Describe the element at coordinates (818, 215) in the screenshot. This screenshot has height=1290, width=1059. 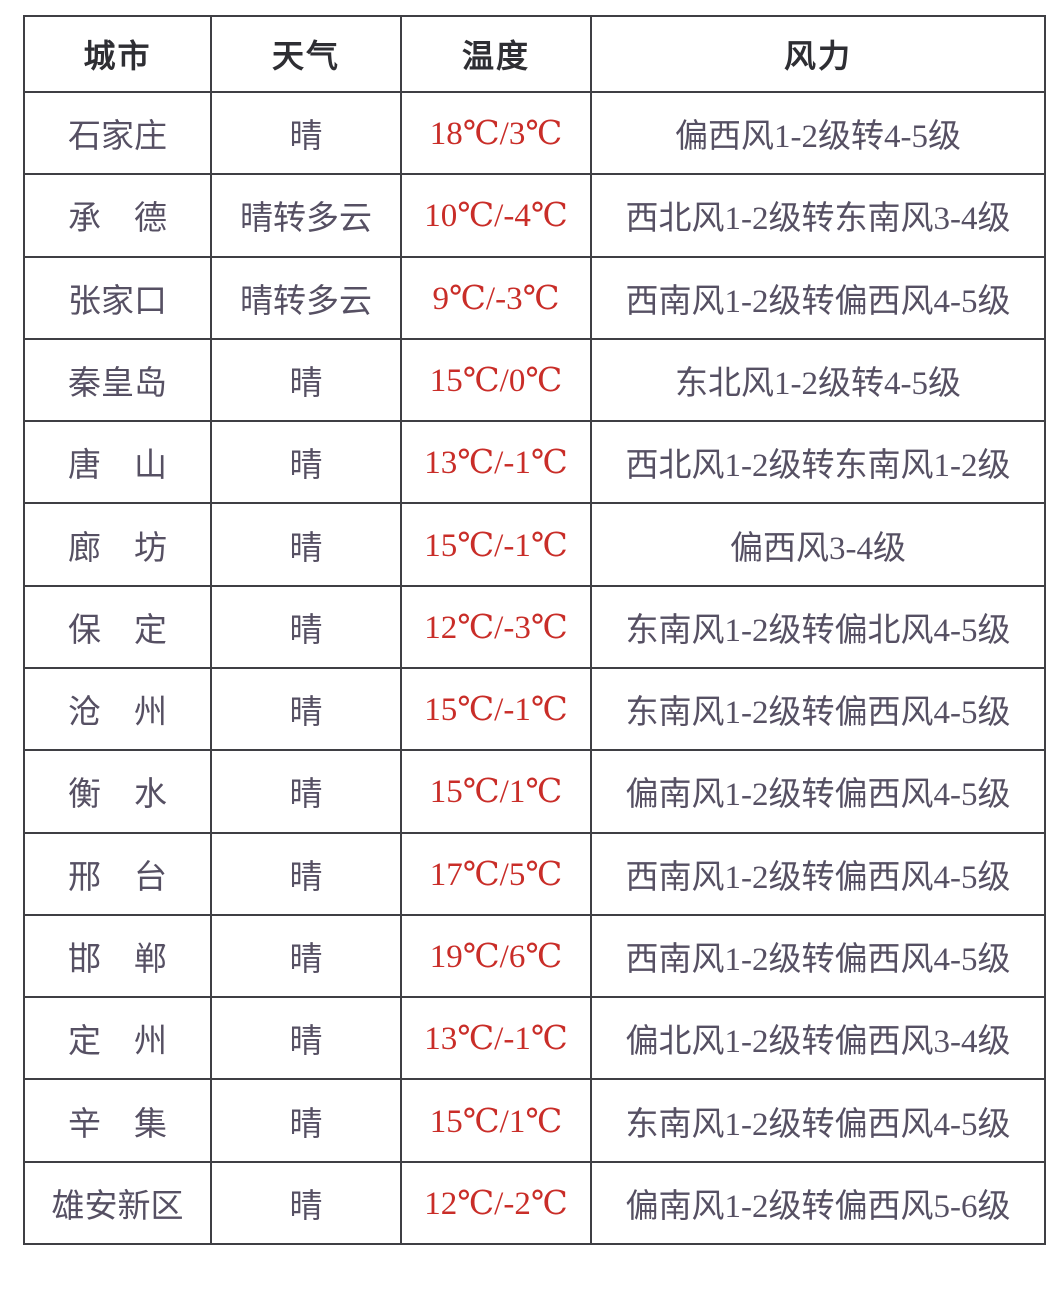
I see `wind-cell: 西北风1-2级转东南风3-4级` at that location.